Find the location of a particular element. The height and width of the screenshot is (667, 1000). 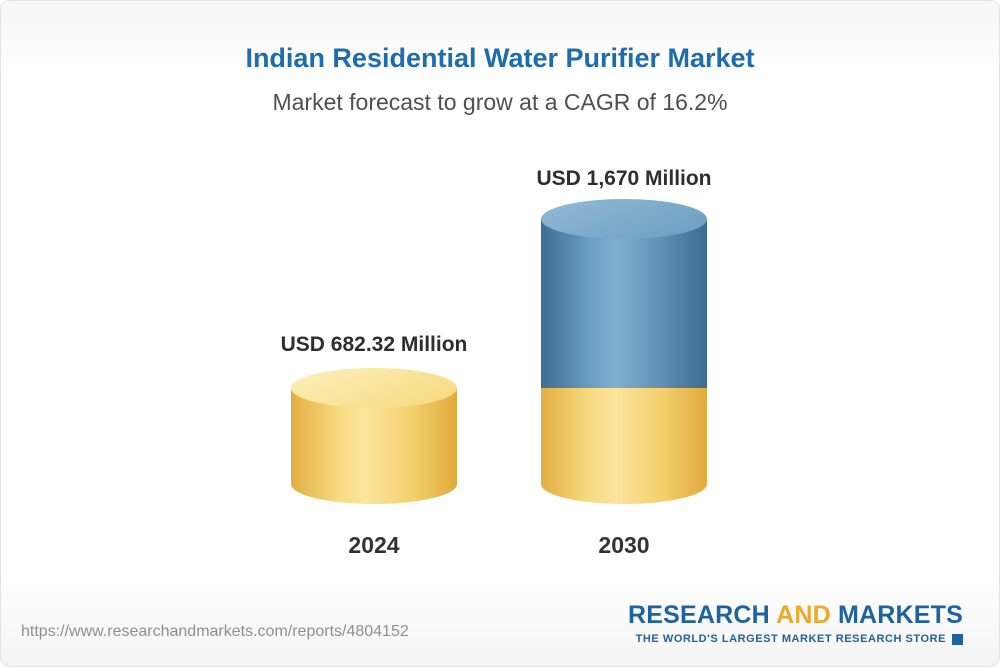

x-label-2030: 2030 is located at coordinates (624, 545).